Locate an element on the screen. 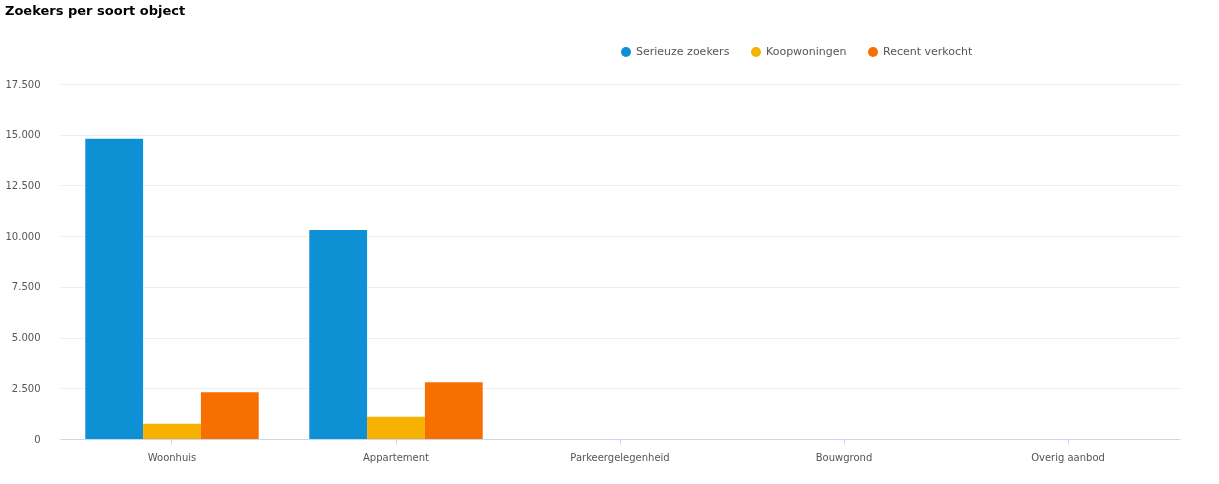 The image size is (1219, 484). x-tick-label: Bouwgrond is located at coordinates (844, 457).